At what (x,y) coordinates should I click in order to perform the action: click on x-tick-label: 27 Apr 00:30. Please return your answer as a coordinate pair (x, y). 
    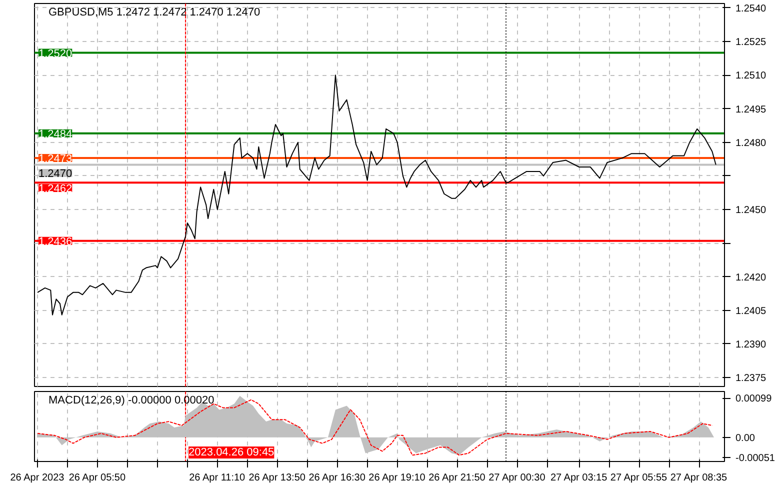
    Looking at the image, I should click on (517, 478).